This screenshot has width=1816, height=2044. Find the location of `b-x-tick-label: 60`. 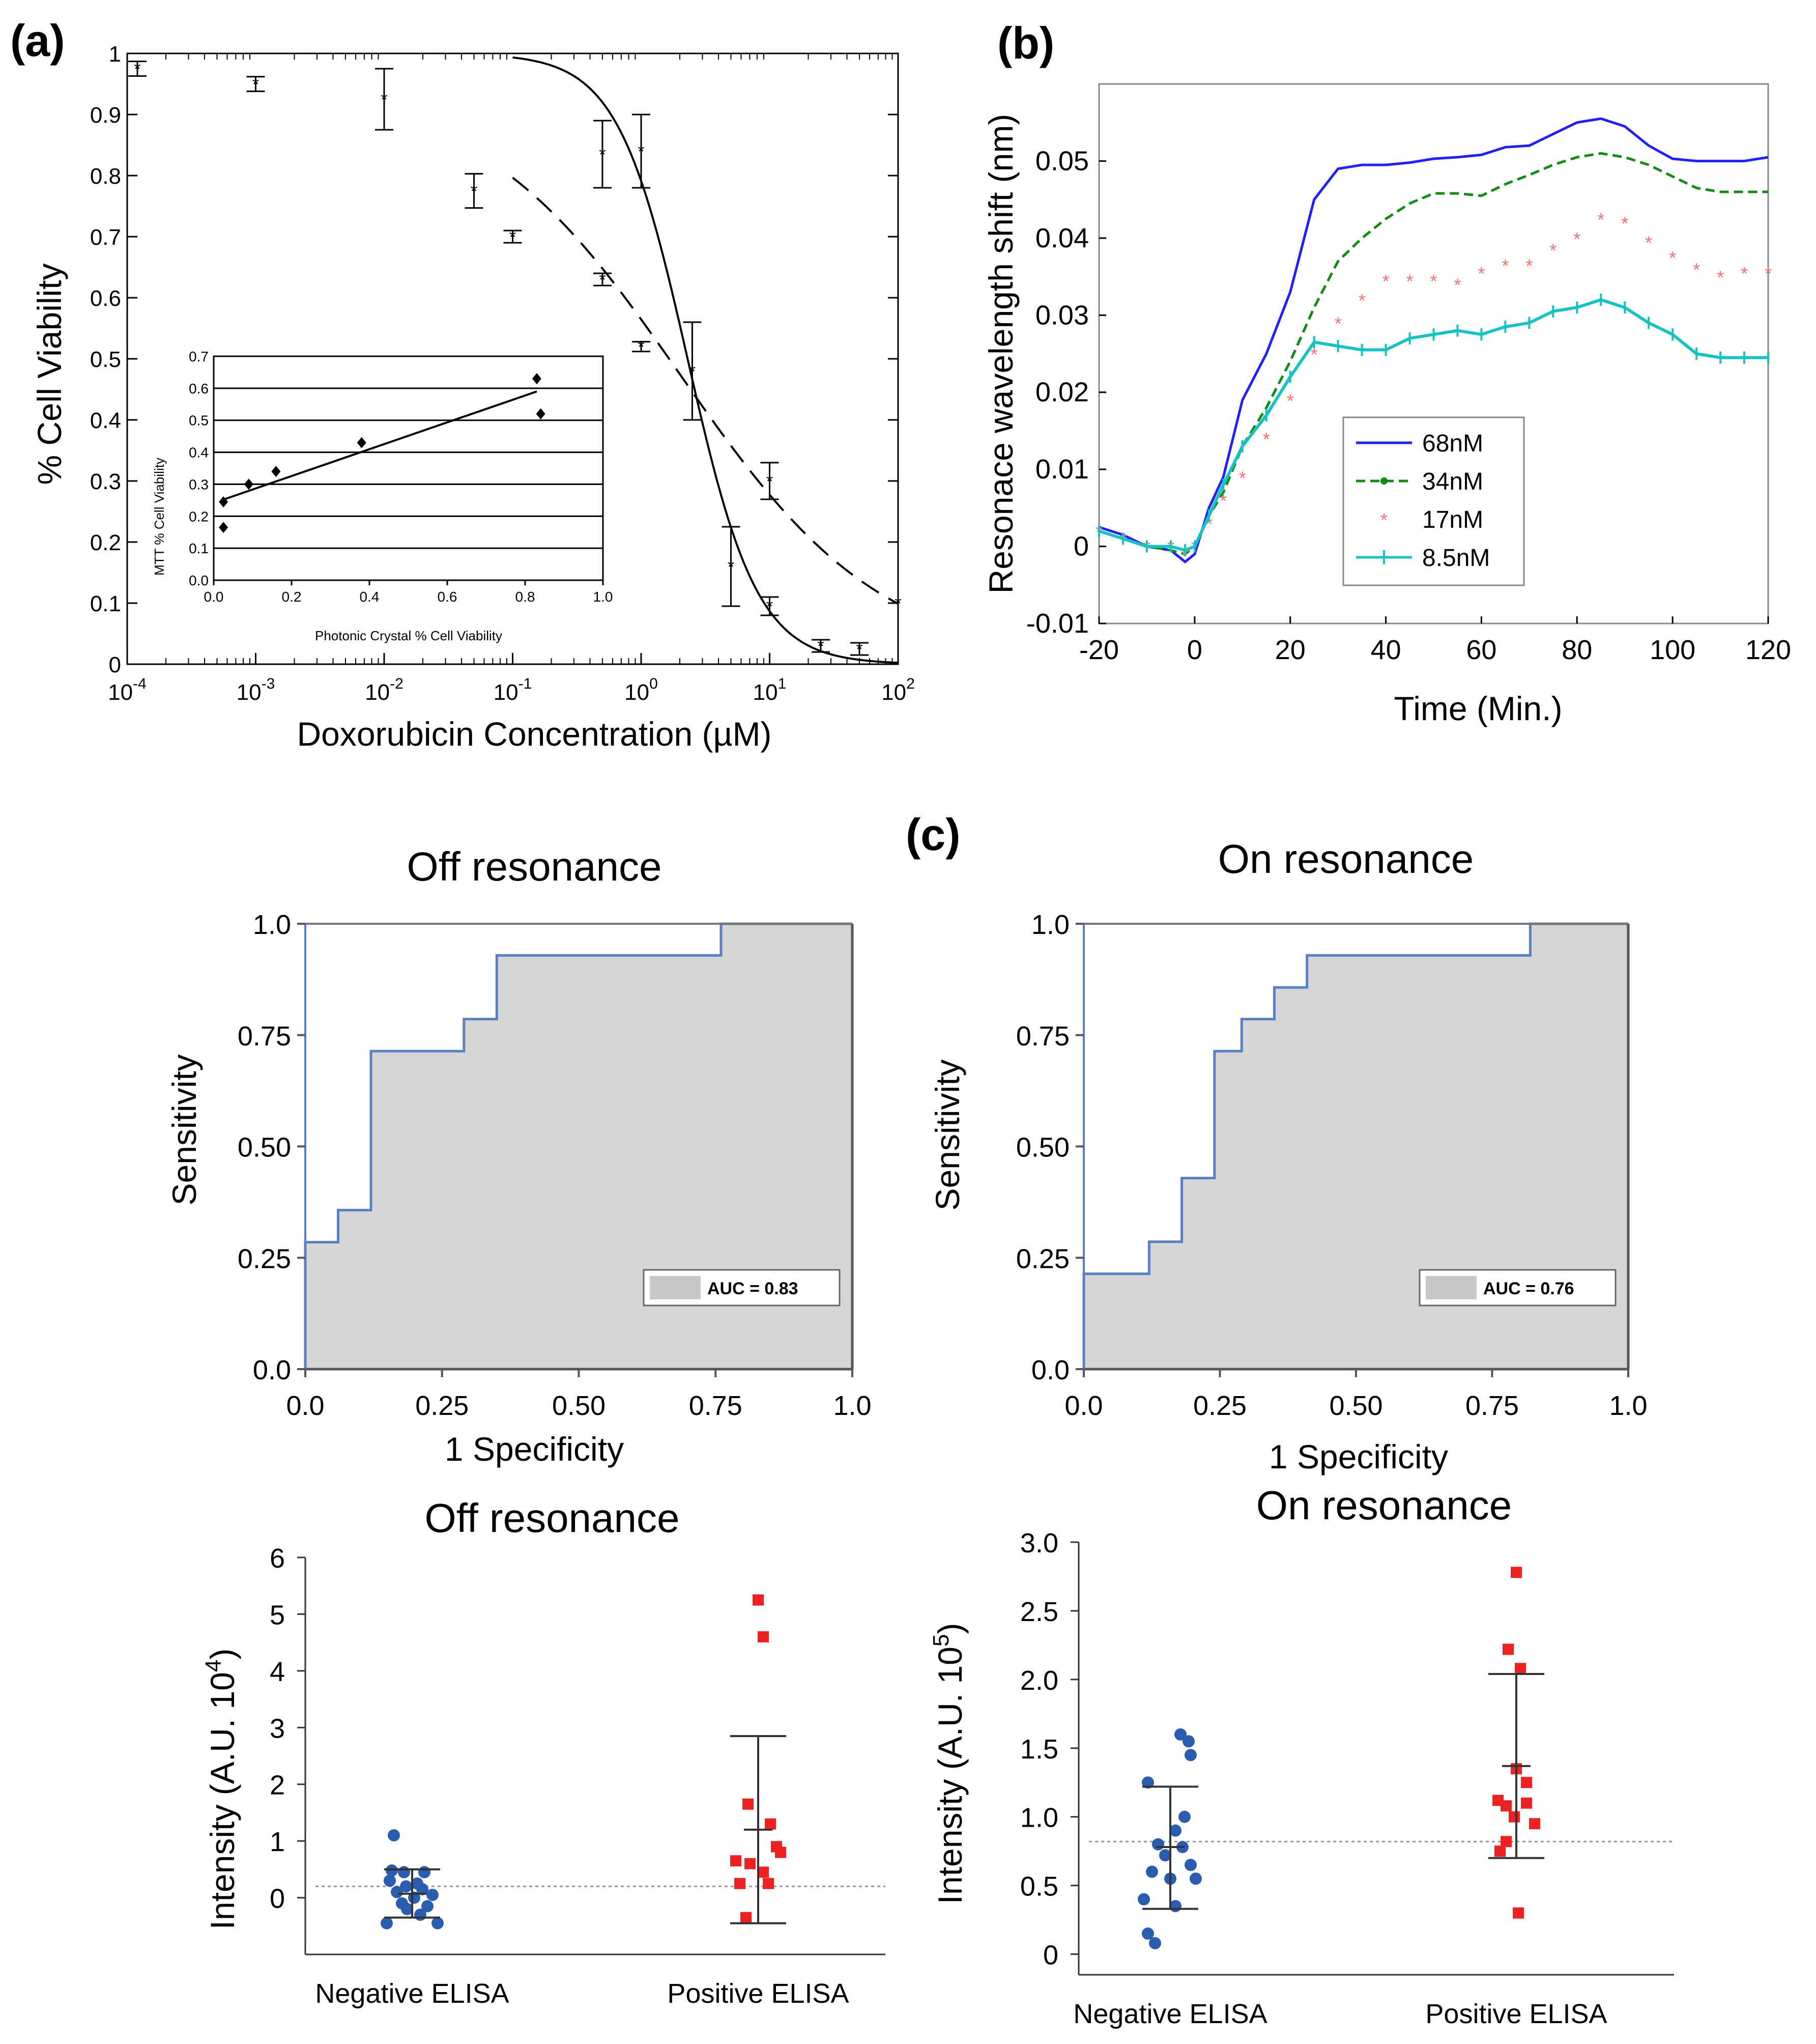

b-x-tick-label: 60 is located at coordinates (1481, 650).